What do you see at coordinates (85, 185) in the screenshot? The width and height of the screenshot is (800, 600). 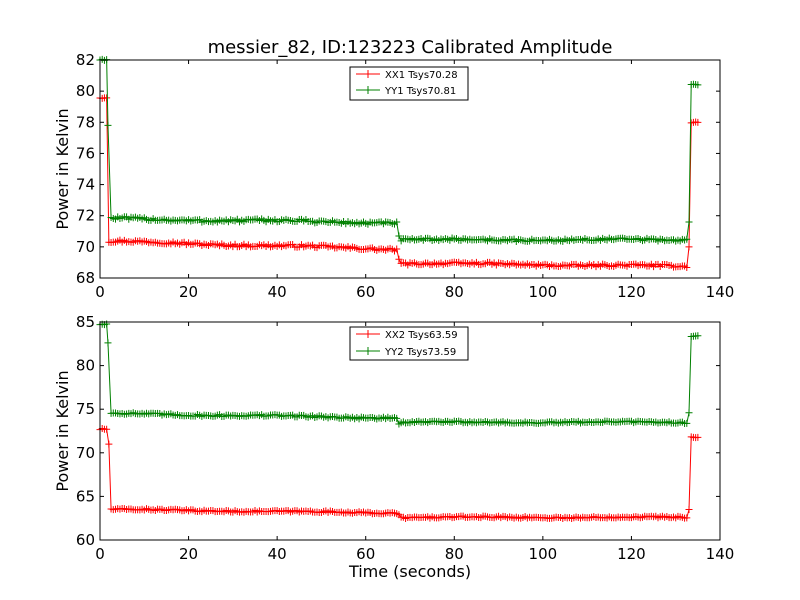 I see `y-tick-label: 74` at bounding box center [85, 185].